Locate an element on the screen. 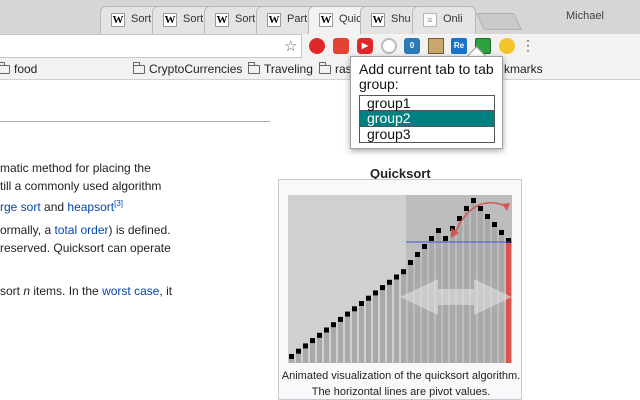 The height and width of the screenshot is (400, 640). citation-link: [3] is located at coordinates (118, 203).